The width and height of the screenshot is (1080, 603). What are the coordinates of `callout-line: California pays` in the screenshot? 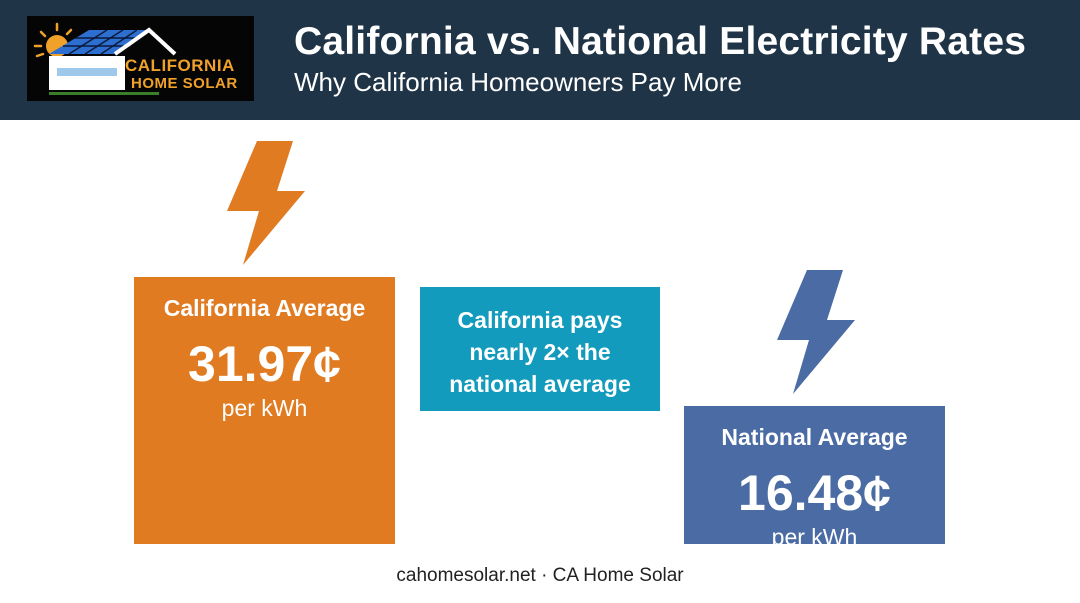 It's located at (540, 320).